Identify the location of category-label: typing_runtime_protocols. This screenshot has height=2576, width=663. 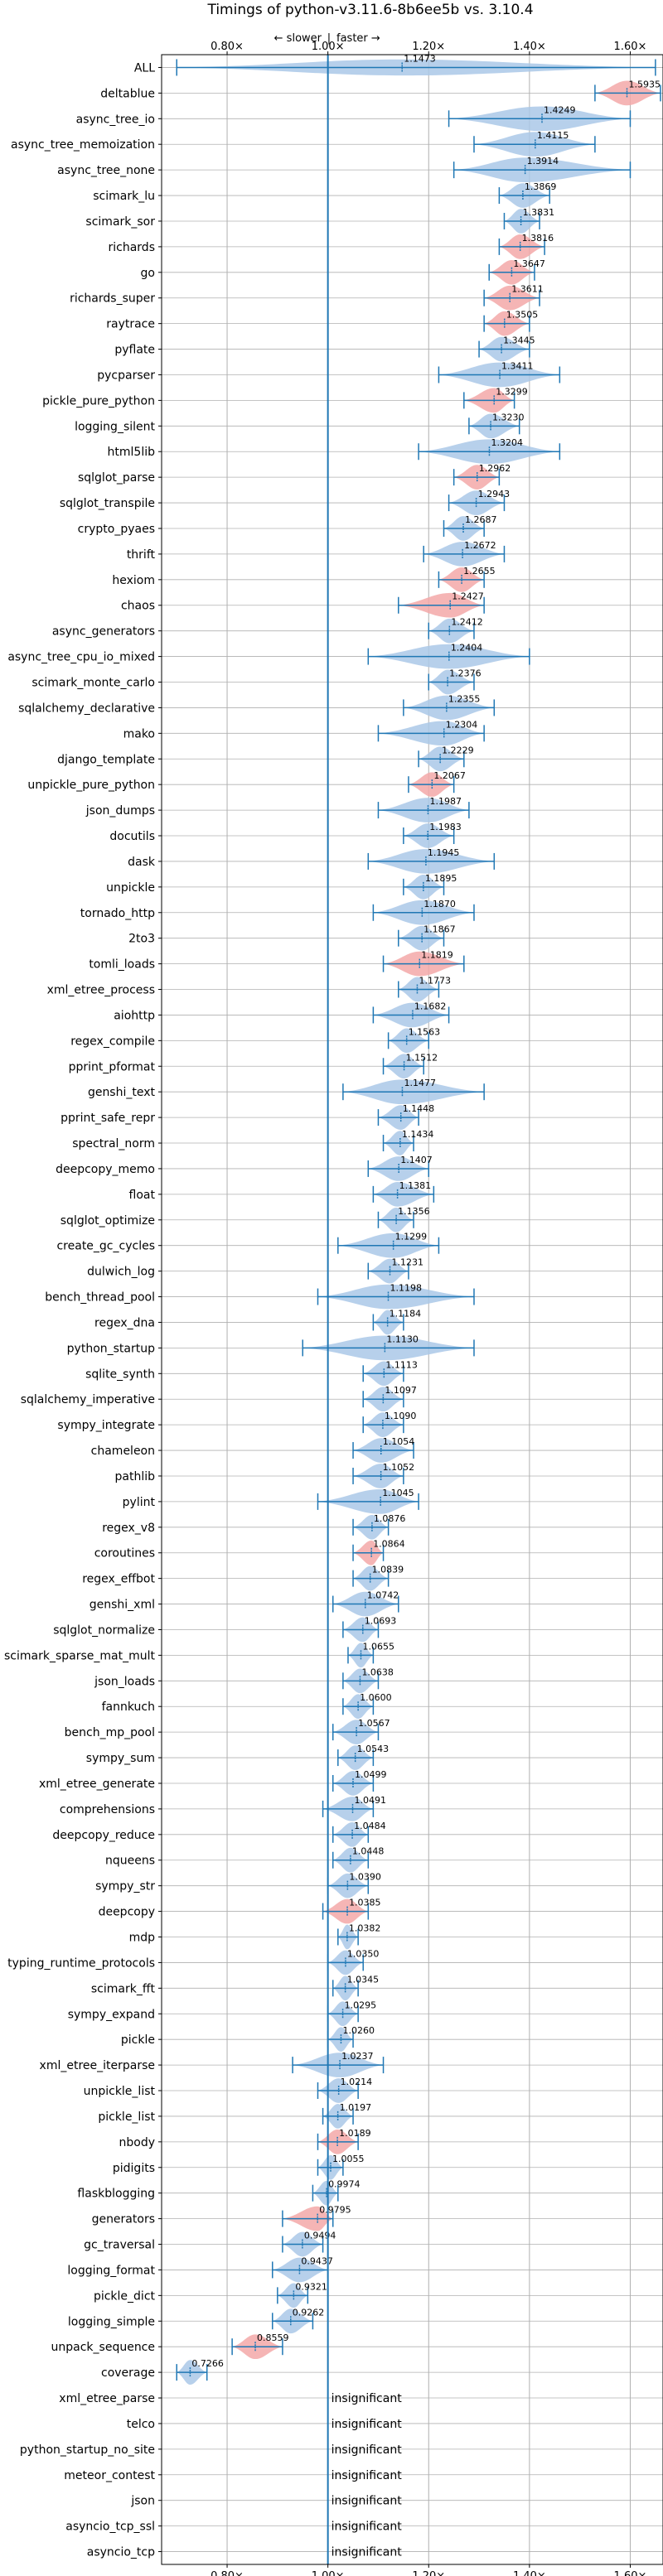
(81, 1963).